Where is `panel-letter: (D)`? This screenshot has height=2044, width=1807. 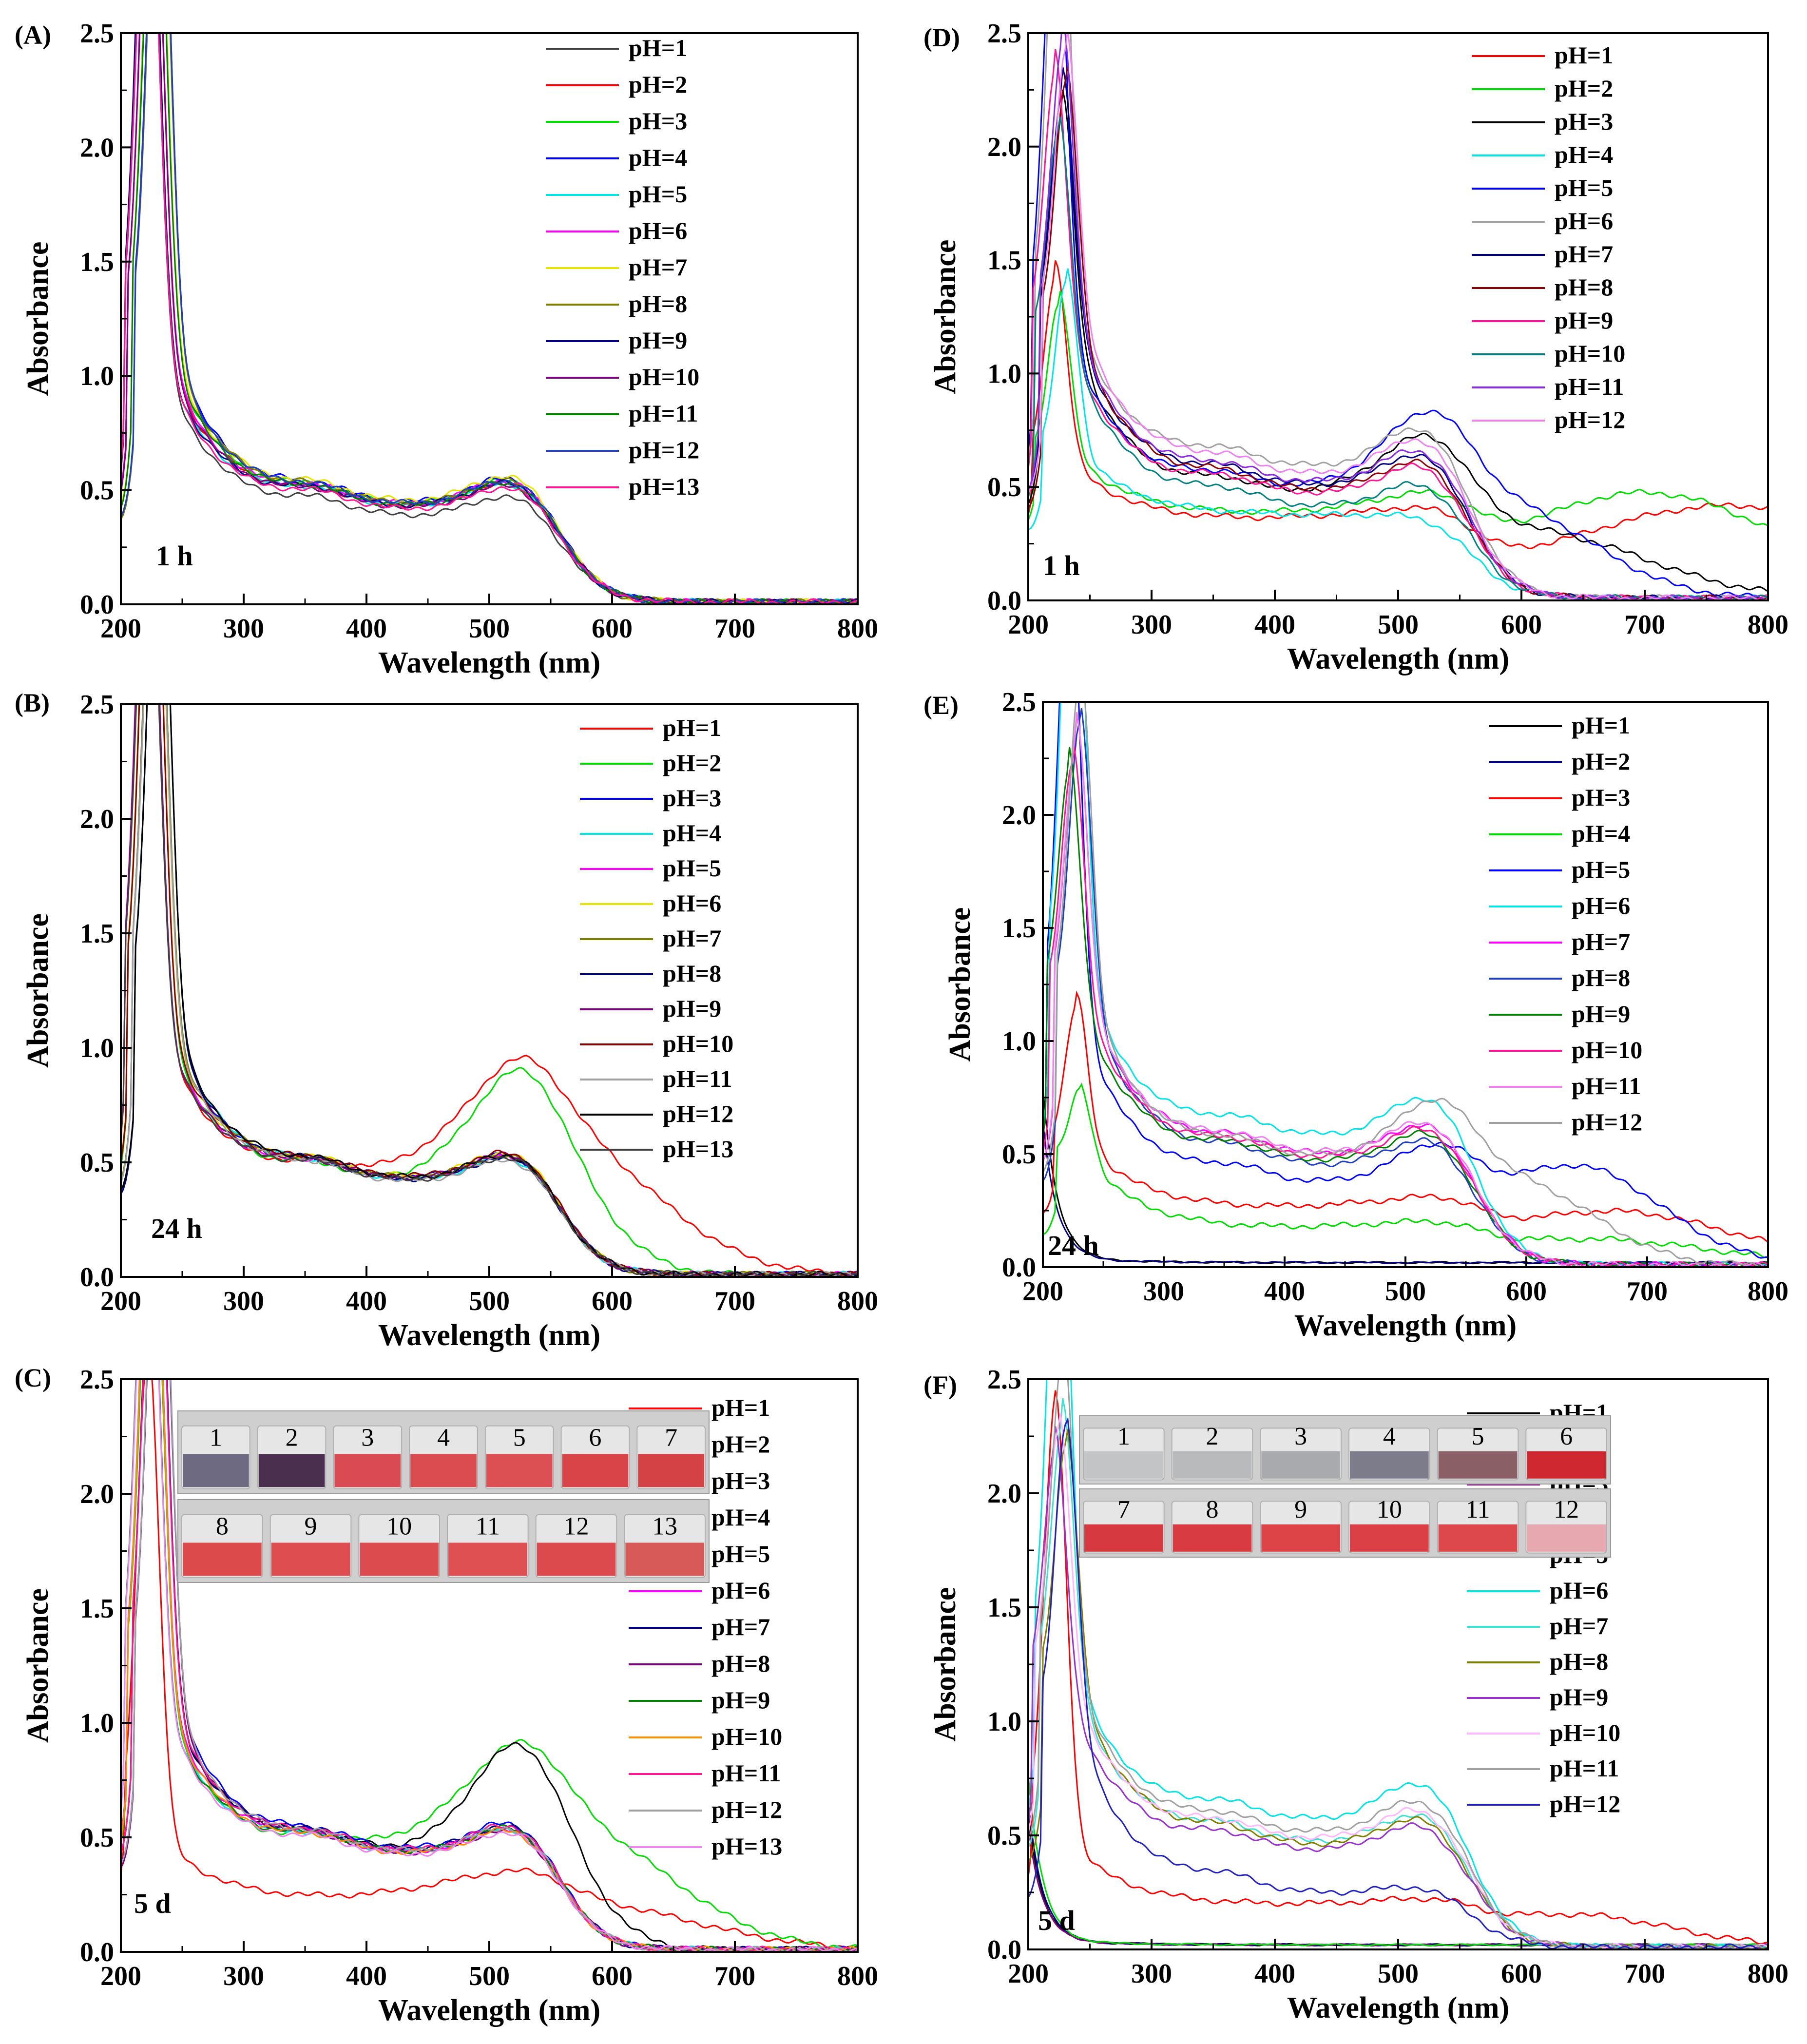
panel-letter: (D) is located at coordinates (941, 37).